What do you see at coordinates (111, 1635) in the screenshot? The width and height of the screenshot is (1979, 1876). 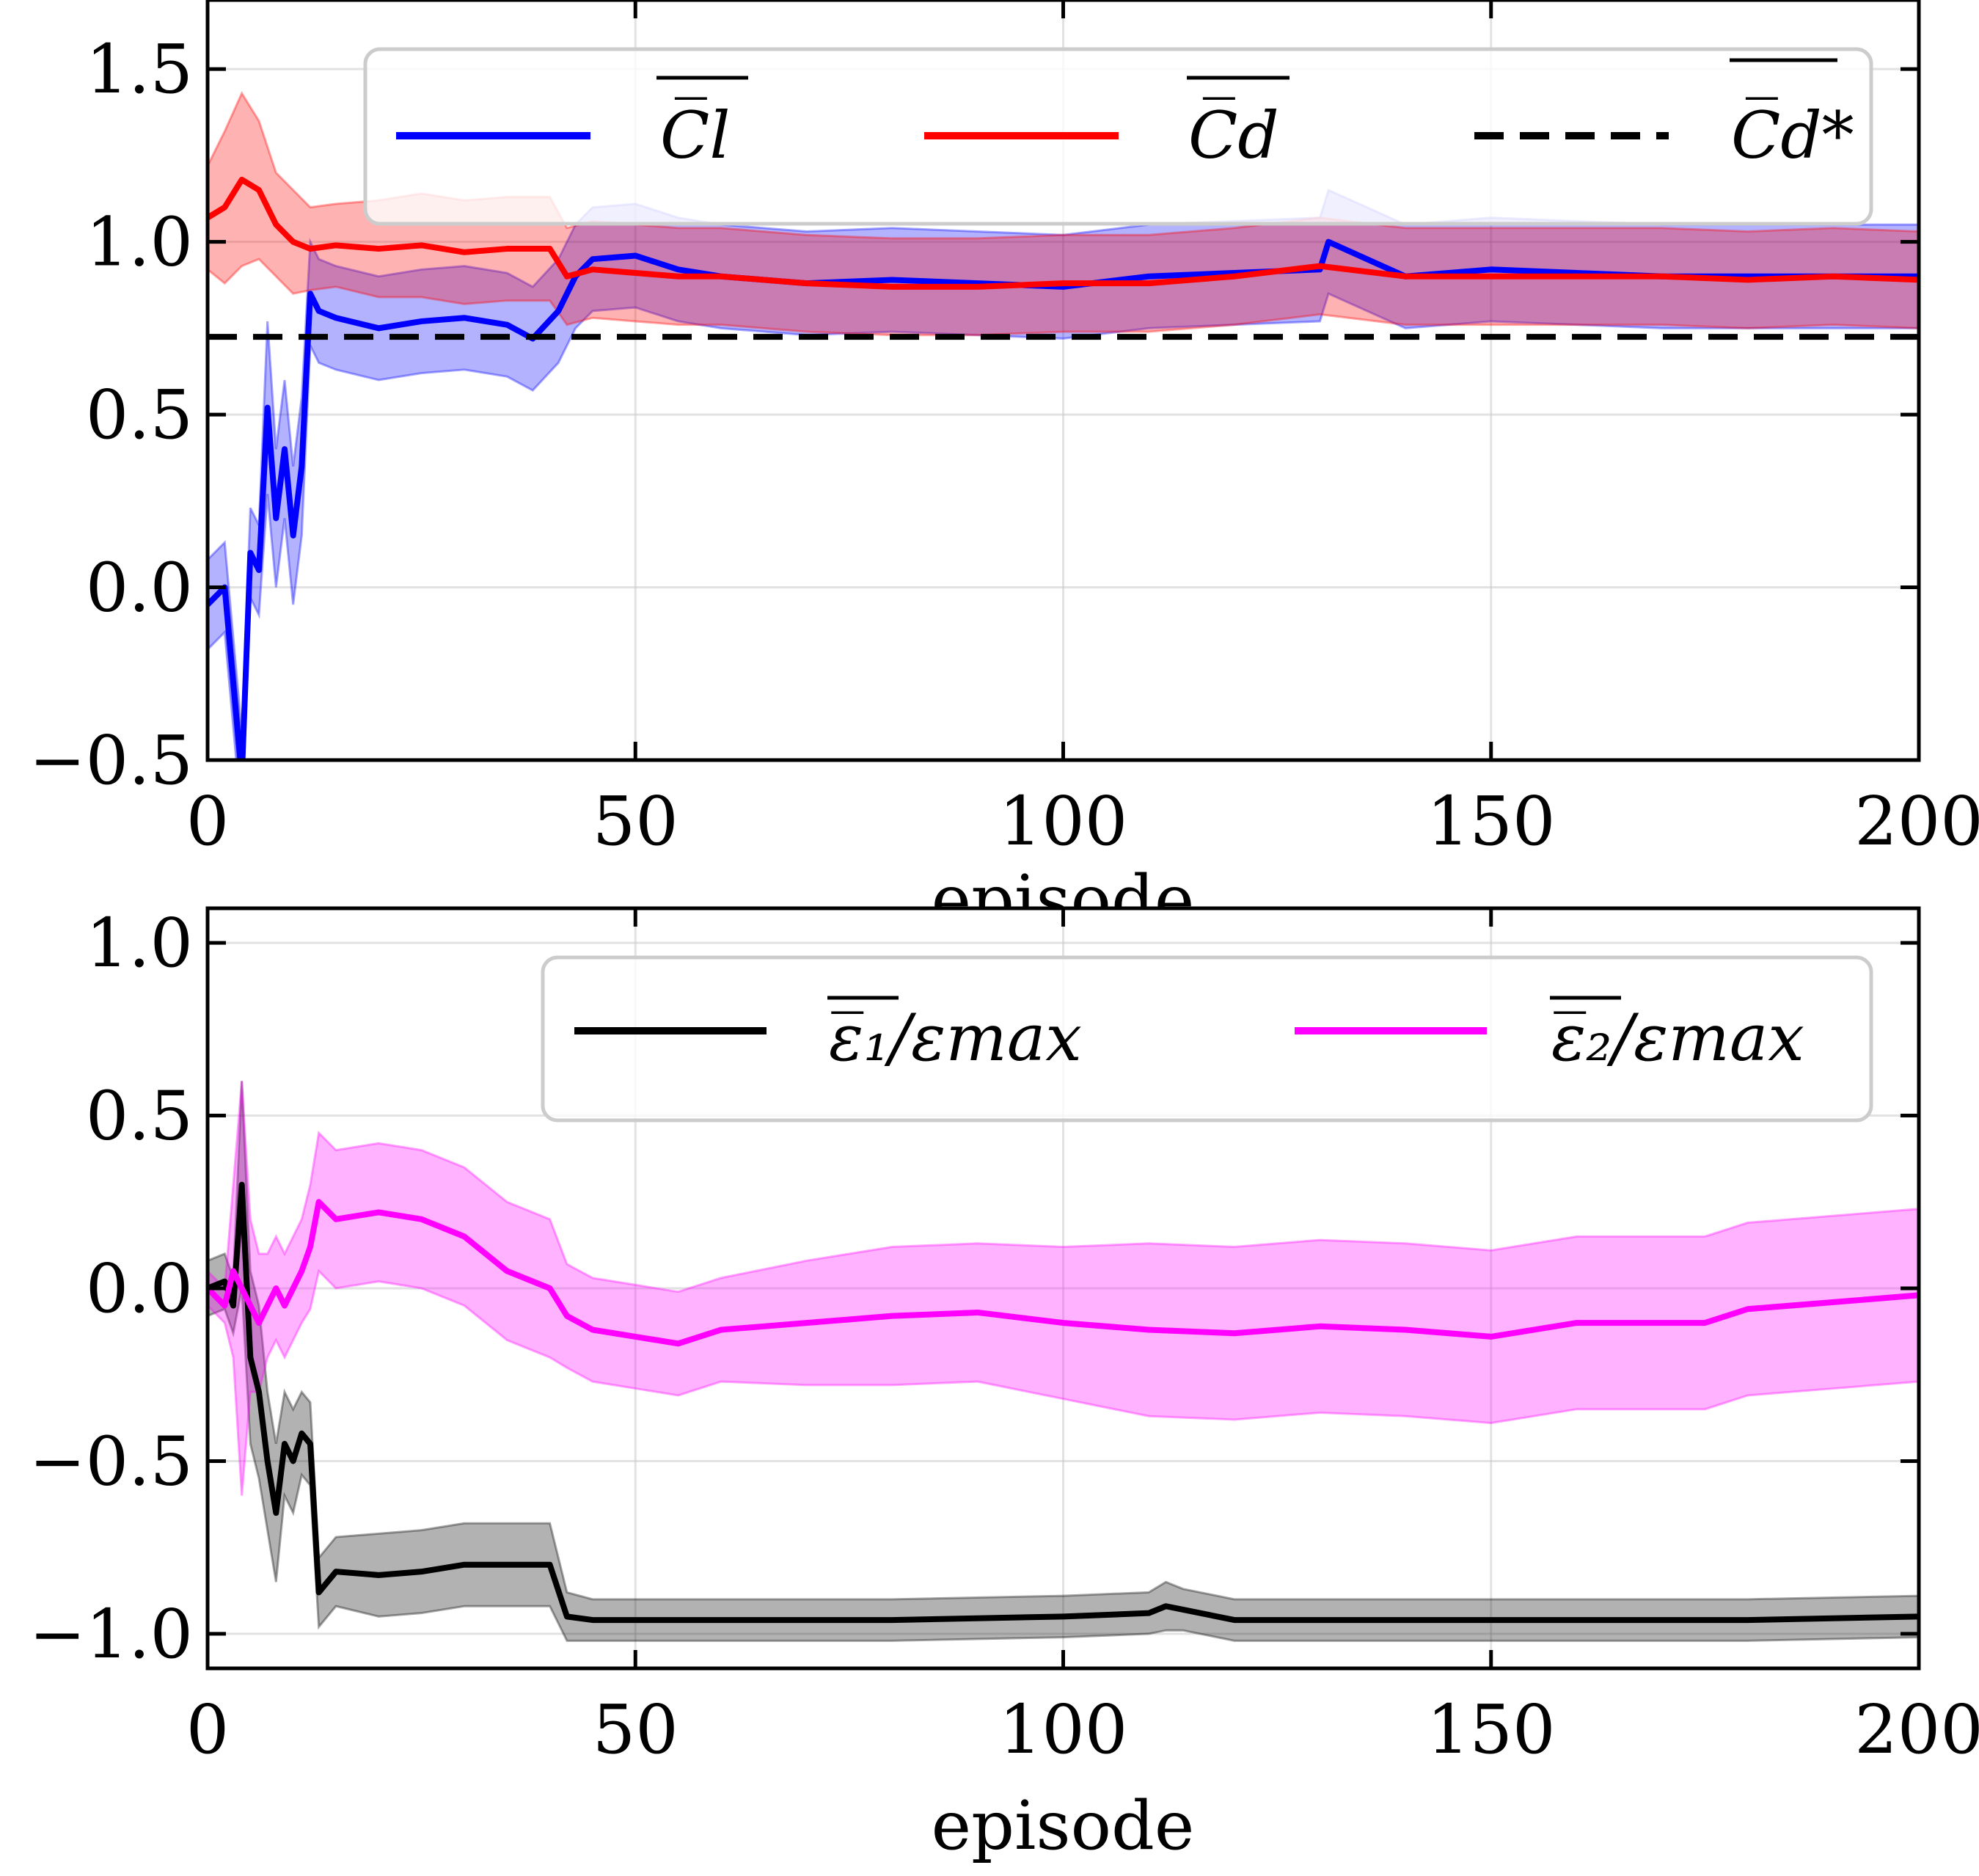 I see `y-tick-label: −1.0` at bounding box center [111, 1635].